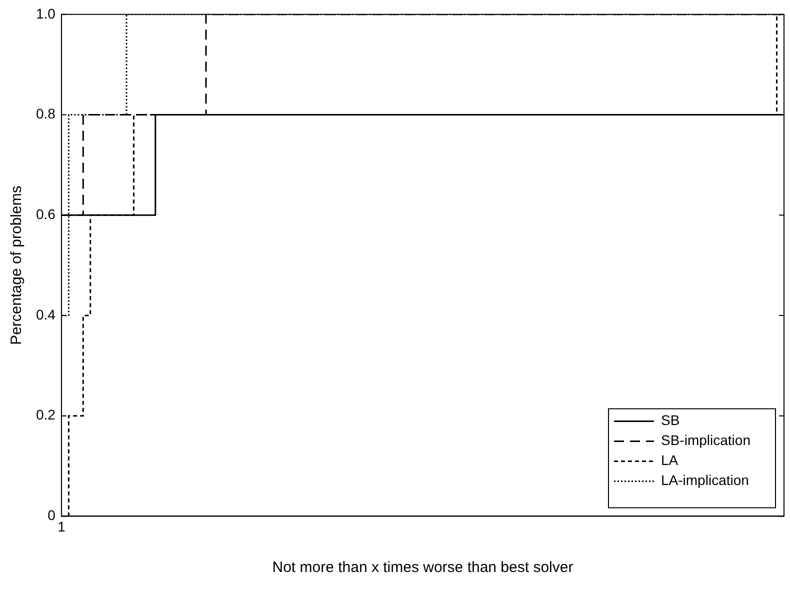 This screenshot has width=790, height=589. What do you see at coordinates (62, 526) in the screenshot?
I see `x-tick-label: 1` at bounding box center [62, 526].